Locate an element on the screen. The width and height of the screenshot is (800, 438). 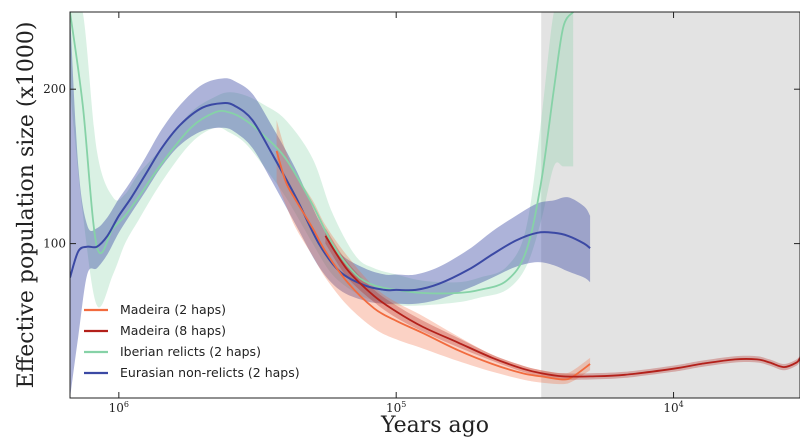
x-tick-label: 105 is located at coordinates (396, 407).